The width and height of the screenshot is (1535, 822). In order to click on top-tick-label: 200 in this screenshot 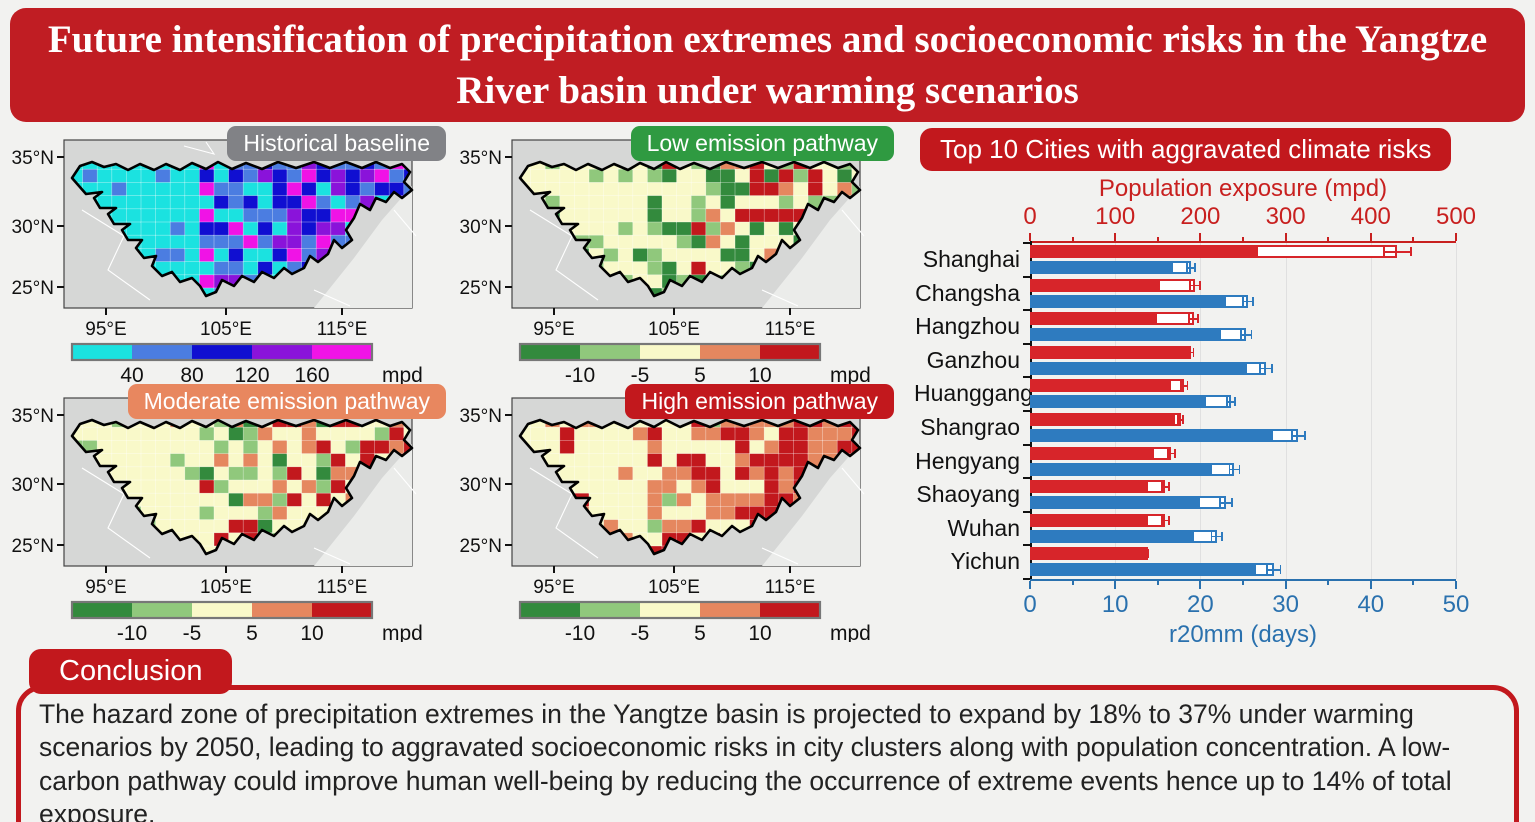, I will do `click(1200, 216)`.